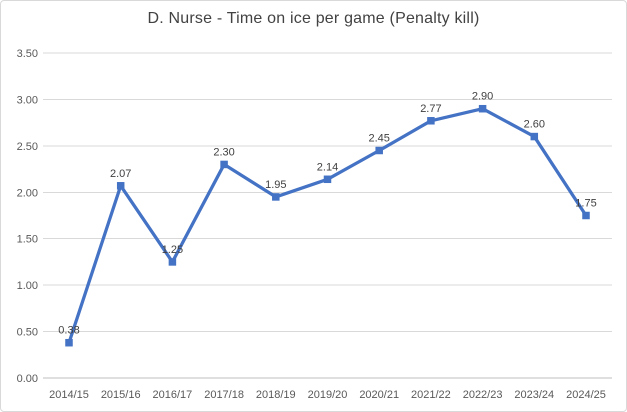 The image size is (627, 412). Describe the element at coordinates (68, 331) in the screenshot. I see `data-point-label: 0.38` at that location.